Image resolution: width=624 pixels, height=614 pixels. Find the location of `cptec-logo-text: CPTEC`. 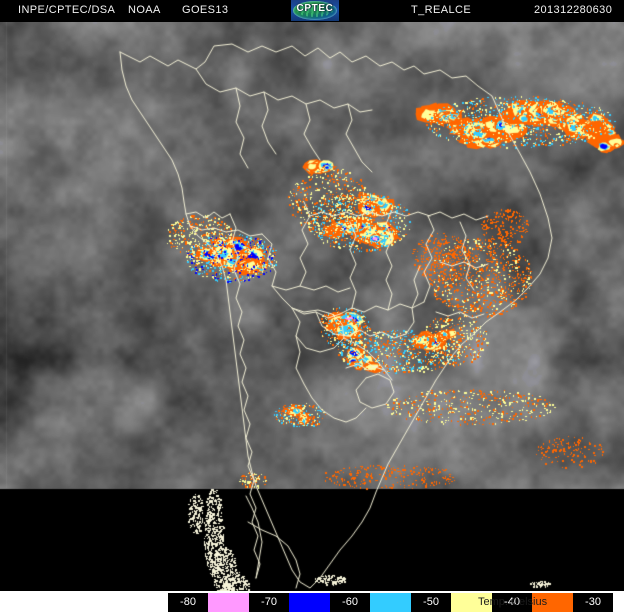

cptec-logo-text: CPTEC is located at coordinates (315, 8).